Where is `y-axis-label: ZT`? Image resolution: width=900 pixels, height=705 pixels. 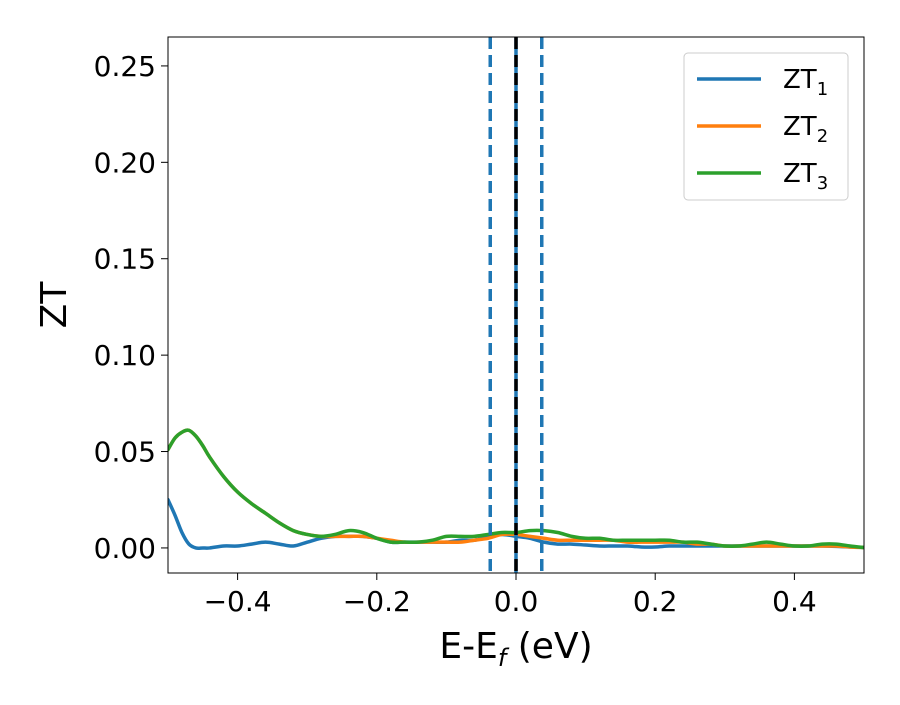
y-axis-label: ZT is located at coordinates (54, 305).